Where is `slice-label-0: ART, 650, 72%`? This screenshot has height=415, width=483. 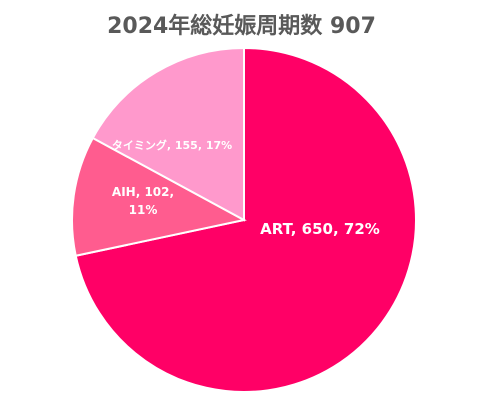 slice-label-0: ART, 650, 72% is located at coordinates (320, 229).